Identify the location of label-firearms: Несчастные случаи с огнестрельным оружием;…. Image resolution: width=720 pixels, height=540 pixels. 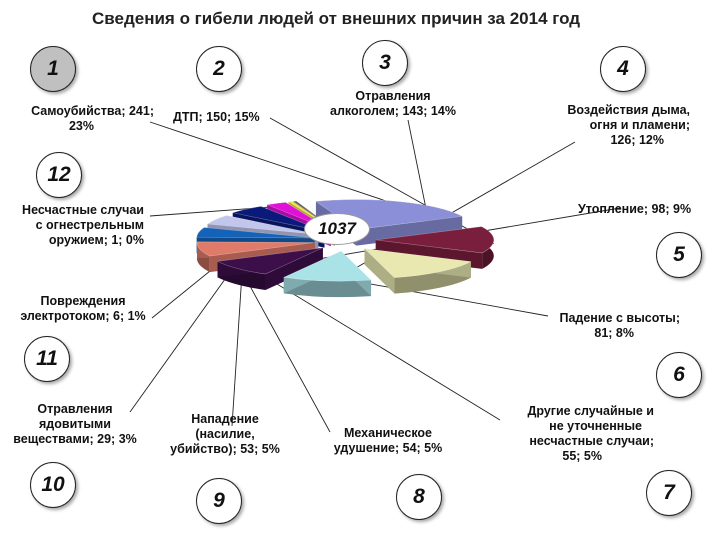
(83, 225).